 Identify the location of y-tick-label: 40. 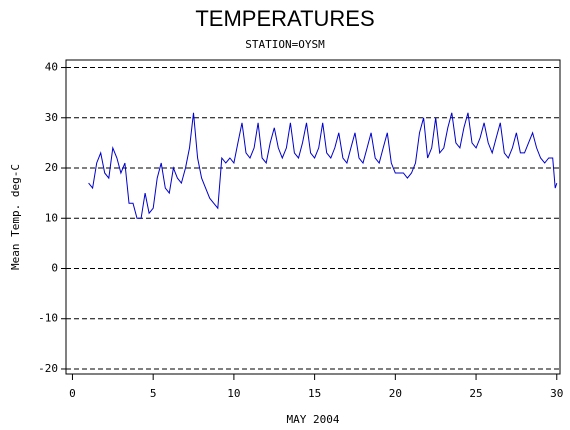
(51, 67).